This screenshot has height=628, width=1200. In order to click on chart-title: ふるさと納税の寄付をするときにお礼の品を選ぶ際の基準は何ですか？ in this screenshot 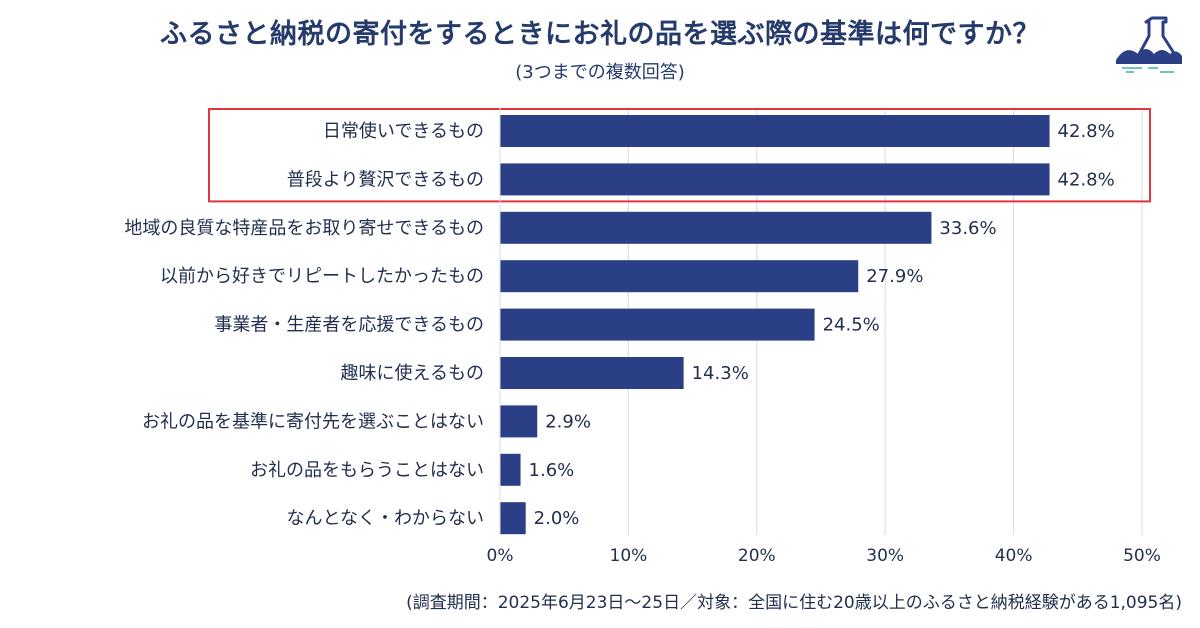, I will do `click(600, 34)`.